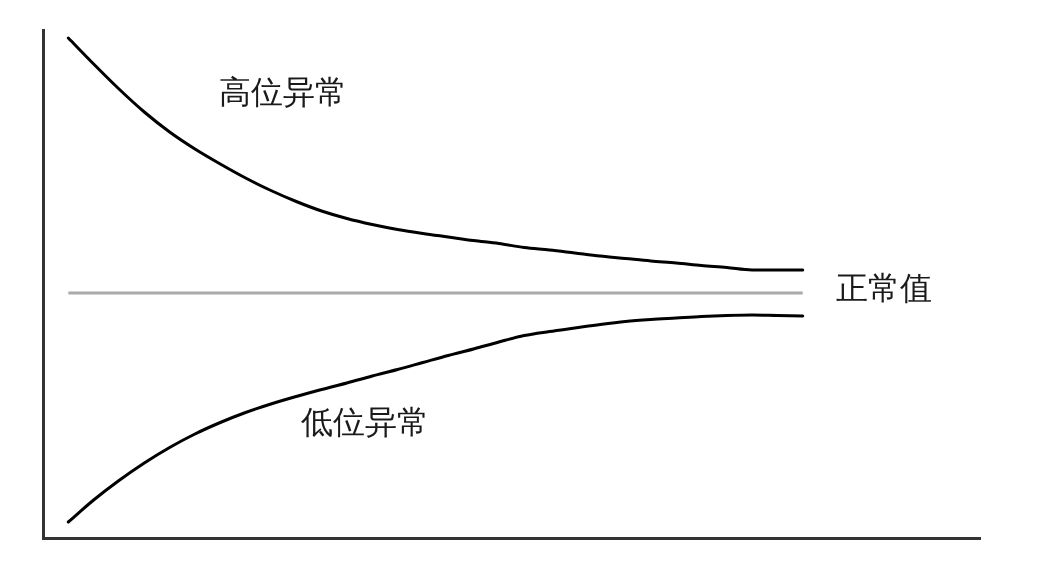  Describe the element at coordinates (283, 91) in the screenshot. I see `series-label: 高位异常` at that location.